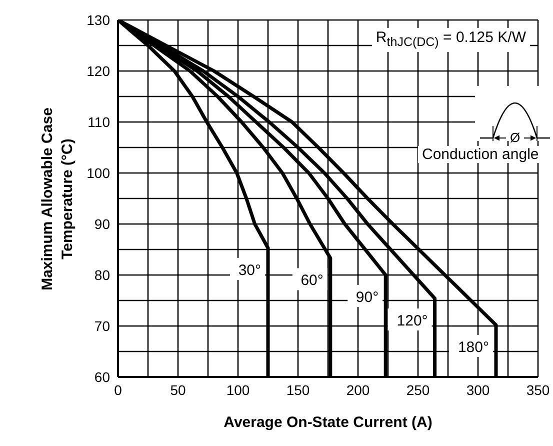 This screenshot has height=446, width=553. Describe the element at coordinates (102, 326) in the screenshot. I see `y-tick-label: 70` at that location.